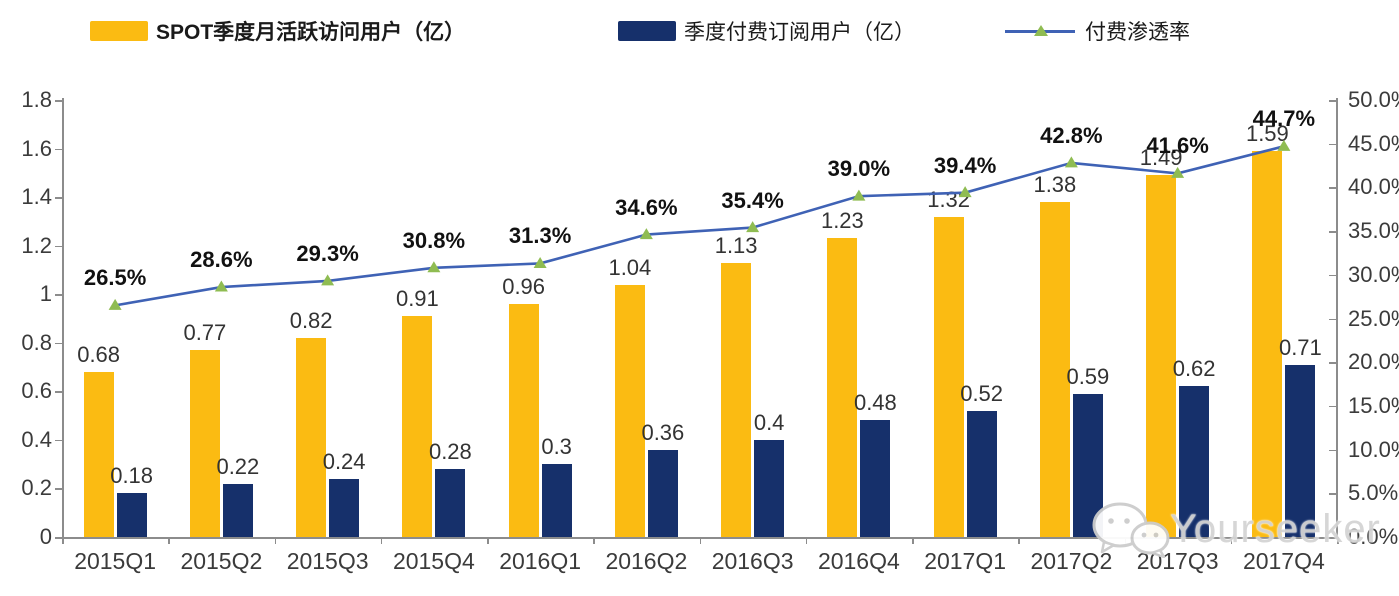 This screenshot has height=596, width=1399. I want to click on x-axis-category-label: 2015Q2, so click(221, 561).